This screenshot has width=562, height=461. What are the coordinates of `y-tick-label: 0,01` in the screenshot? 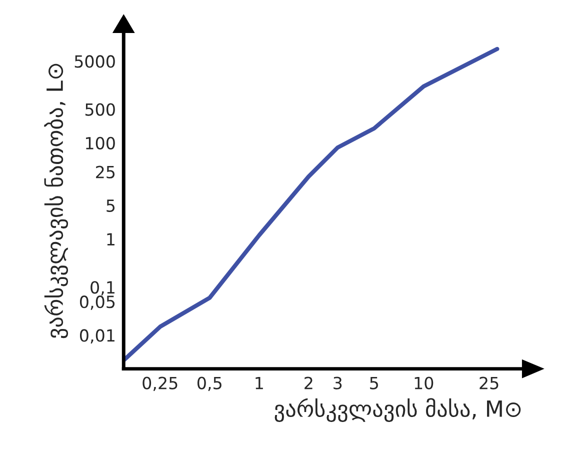 It's located at (97, 336).